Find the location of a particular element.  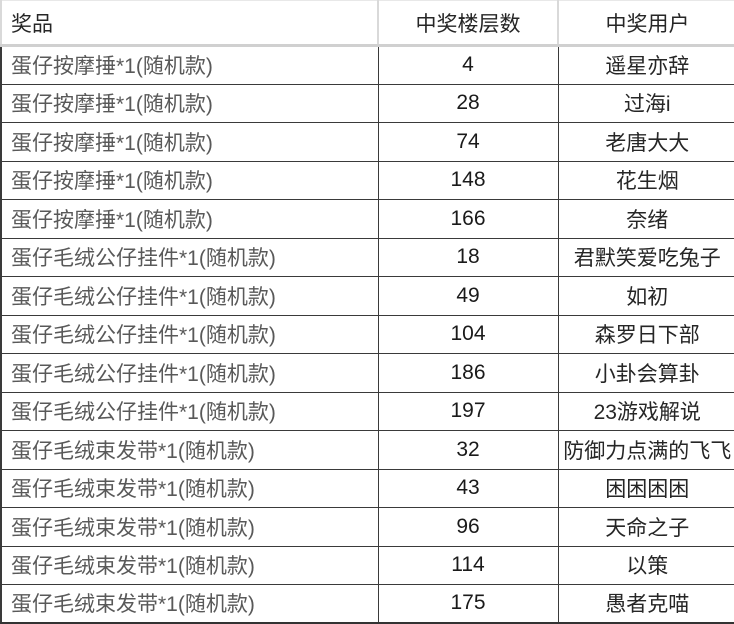

winning-user-cell: 防御力点满的飞飞 is located at coordinates (645, 450).